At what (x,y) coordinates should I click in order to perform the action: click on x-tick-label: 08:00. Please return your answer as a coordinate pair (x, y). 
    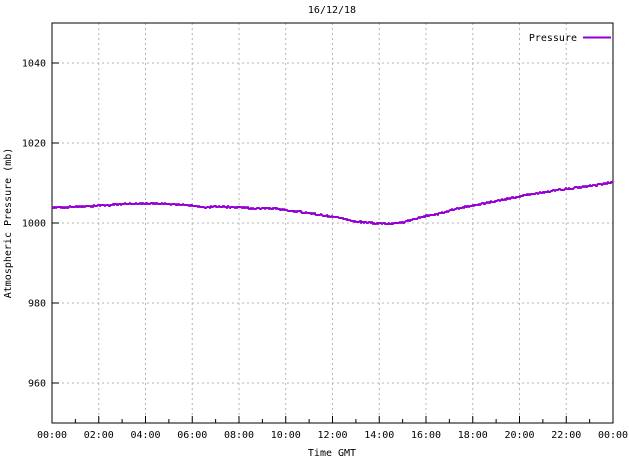
    Looking at the image, I should click on (239, 435).